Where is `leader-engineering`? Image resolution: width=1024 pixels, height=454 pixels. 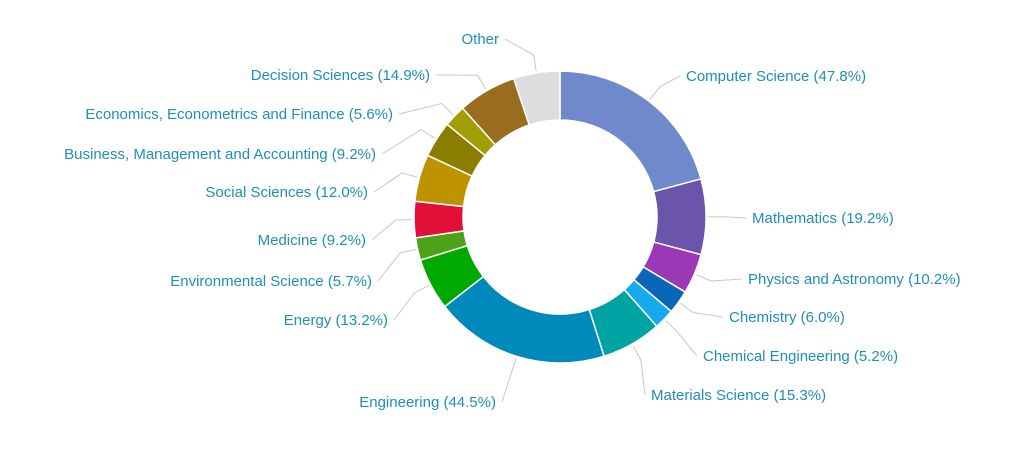 leader-engineering is located at coordinates (509, 380).